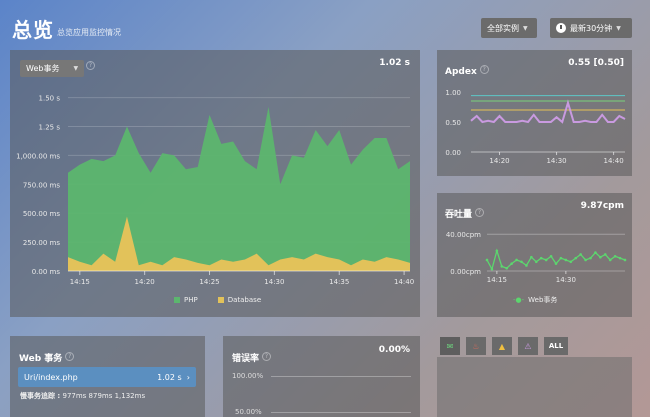  I want to click on time-range-dropdown: 最新30分钟 ▼, so click(591, 28).